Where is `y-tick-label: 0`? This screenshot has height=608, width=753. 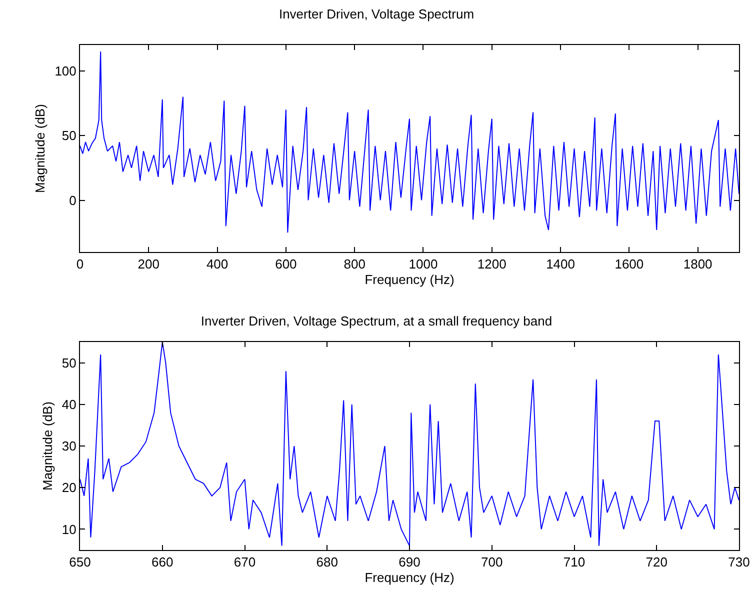
y-tick-label: 0 is located at coordinates (72, 200).